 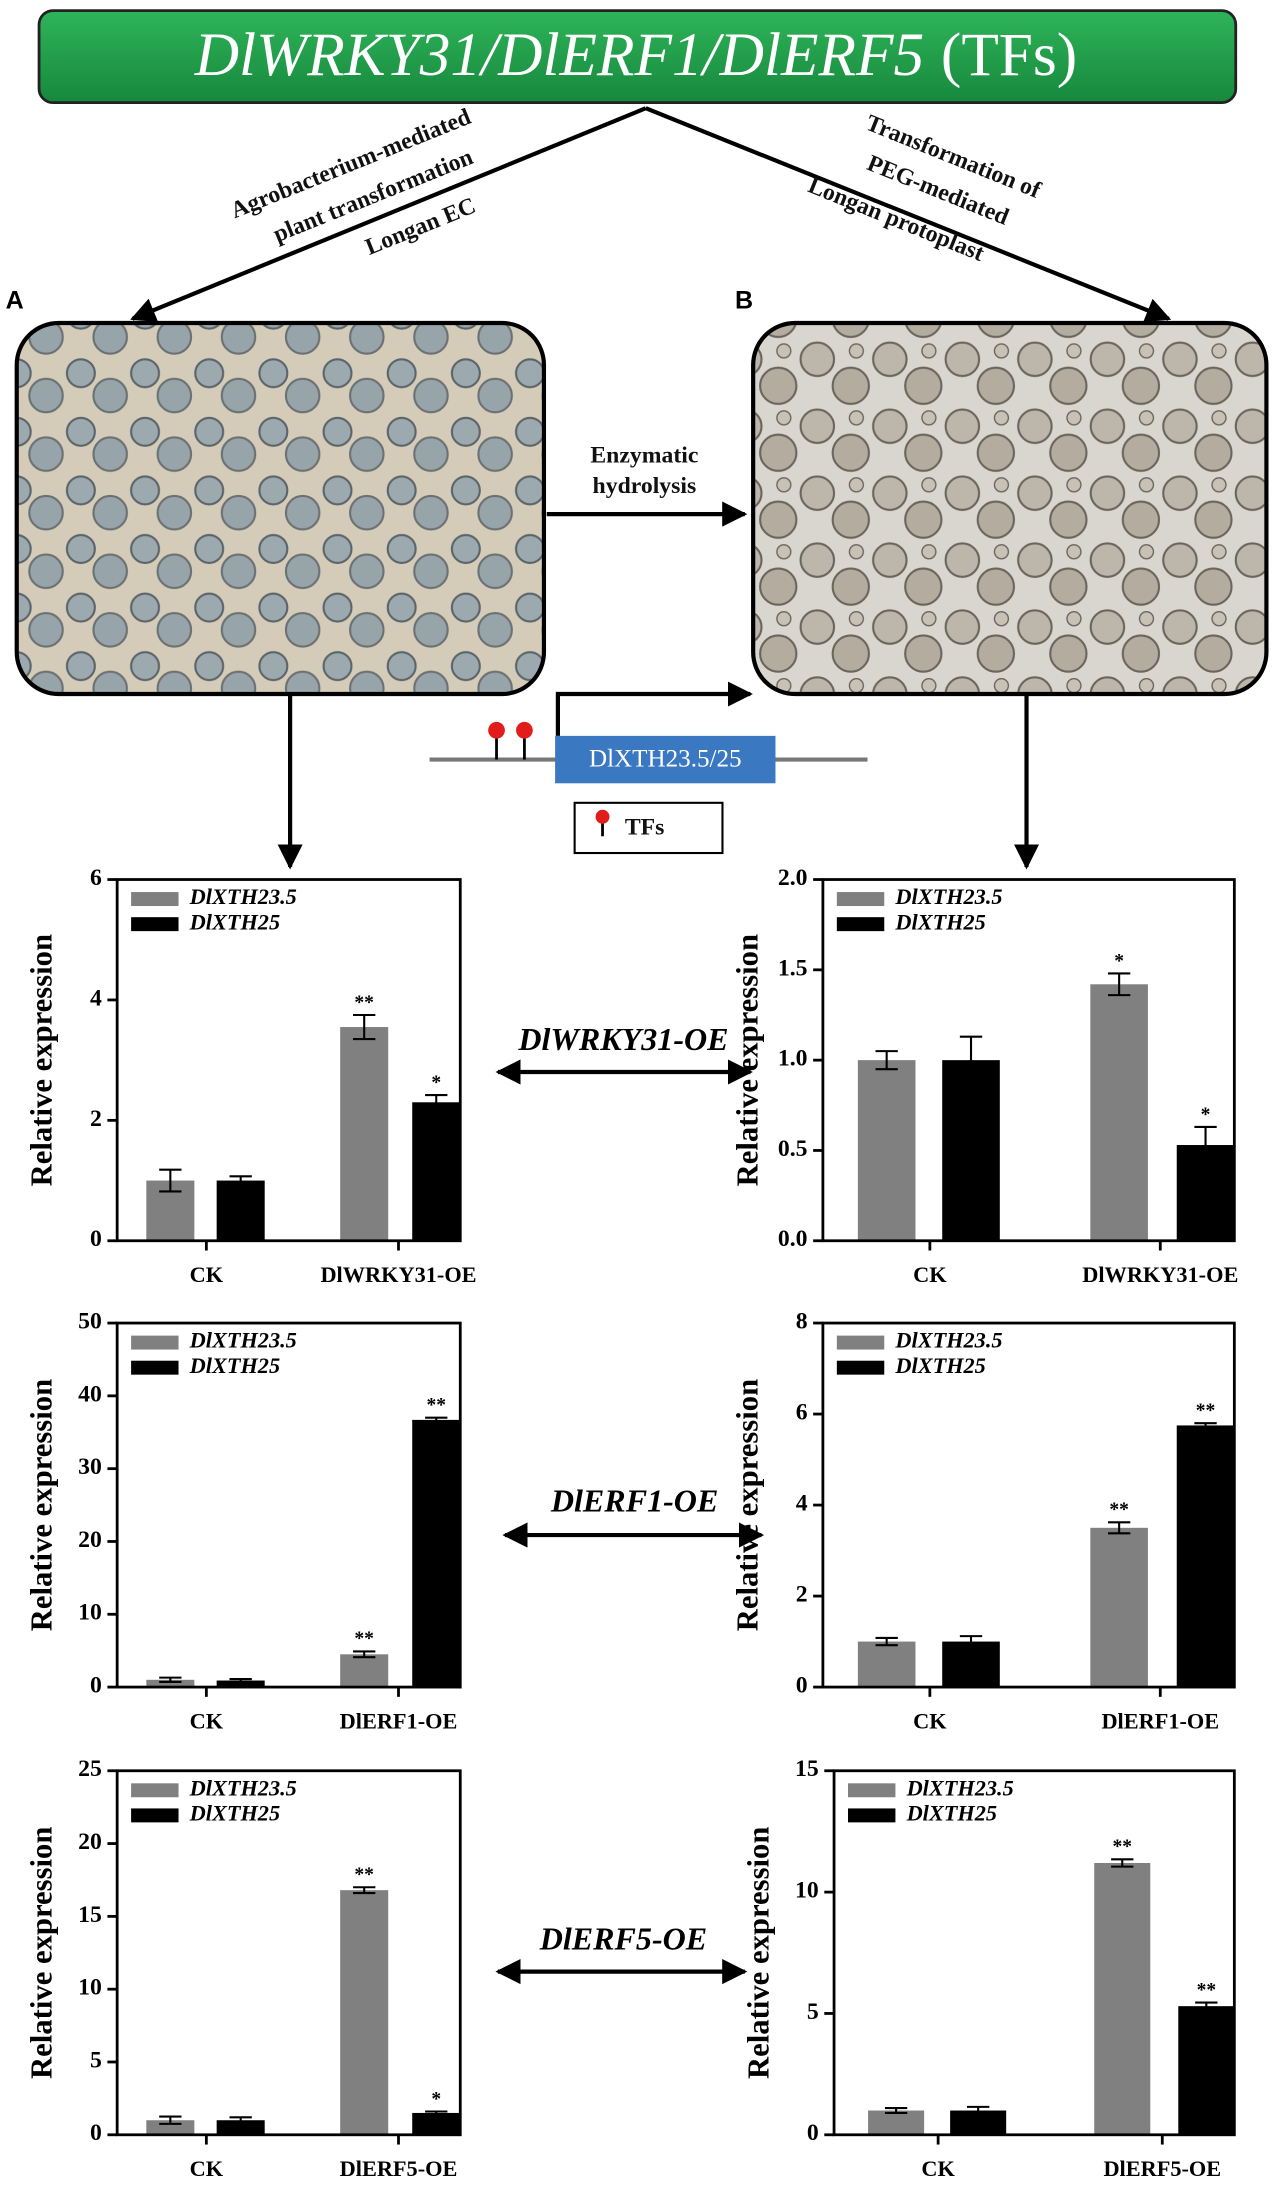 I want to click on banner-text: DlWRKY31/DlERF1/DlERF5 (TFs), so click(x=636, y=55).